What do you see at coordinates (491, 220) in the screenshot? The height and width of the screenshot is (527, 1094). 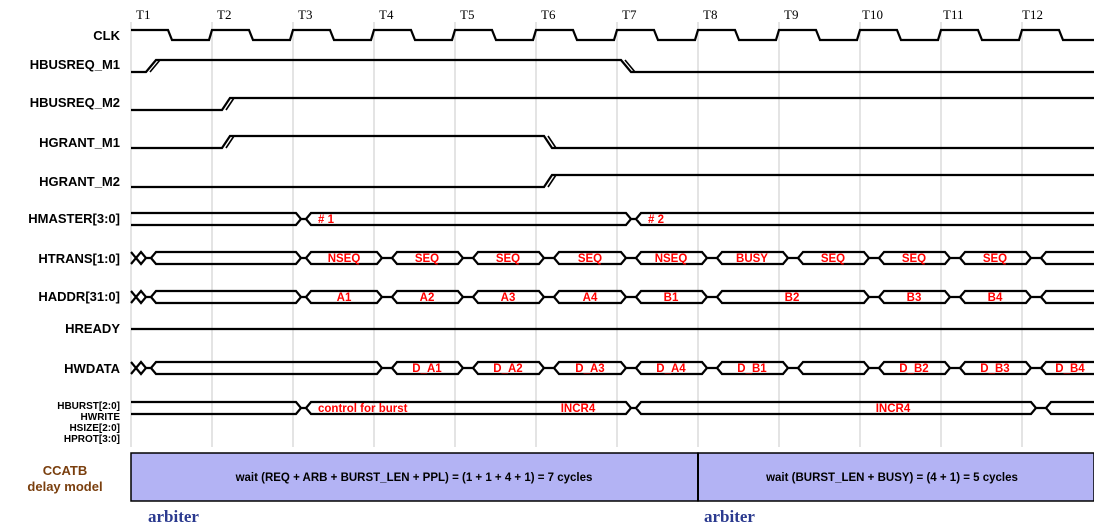 I see `hmaster-values: # 1 # 2` at bounding box center [491, 220].